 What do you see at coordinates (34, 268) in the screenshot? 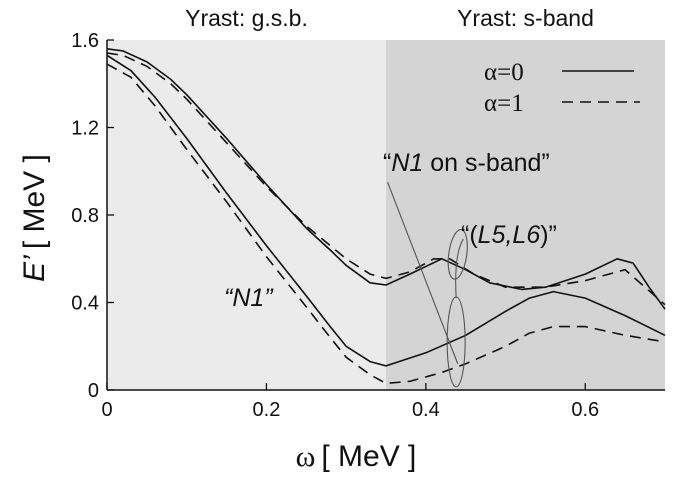
I see `y-axis-symbol: E’` at bounding box center [34, 268].